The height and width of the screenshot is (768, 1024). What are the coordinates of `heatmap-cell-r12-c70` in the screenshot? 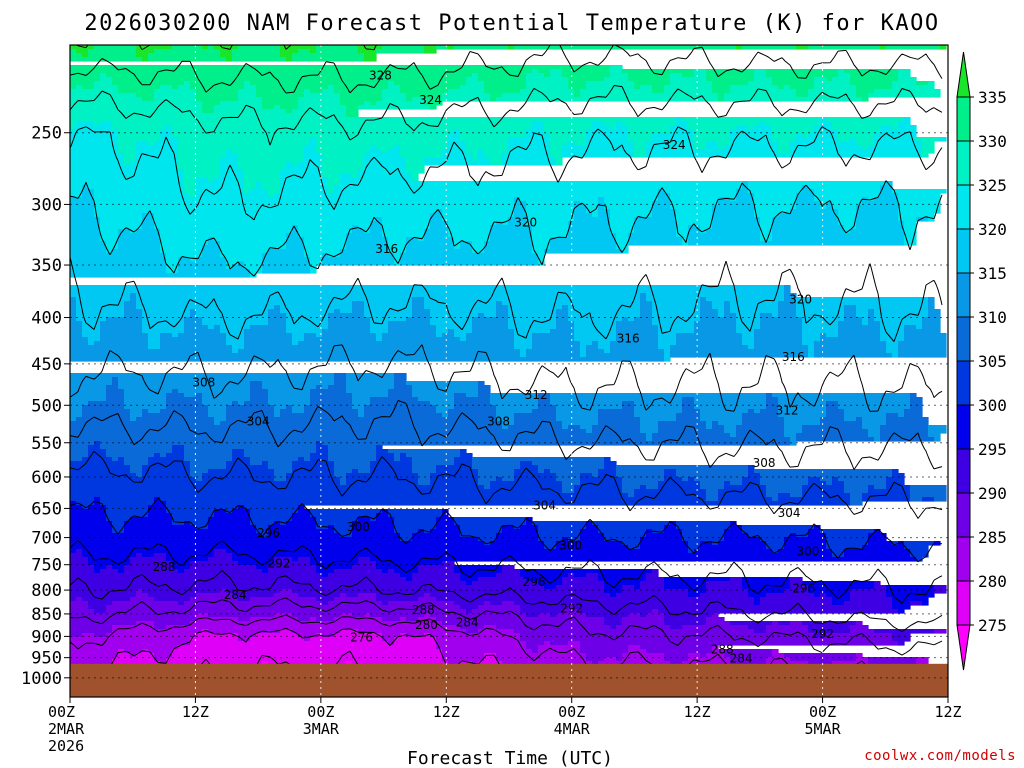 It's located at (466, 95).